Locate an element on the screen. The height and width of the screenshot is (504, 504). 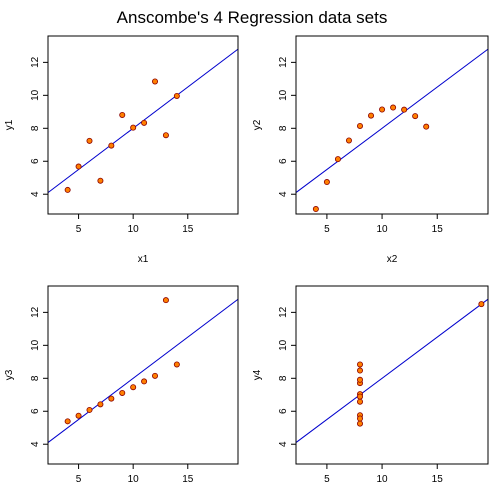
x-axis-label: x1 is located at coordinates (143, 259).